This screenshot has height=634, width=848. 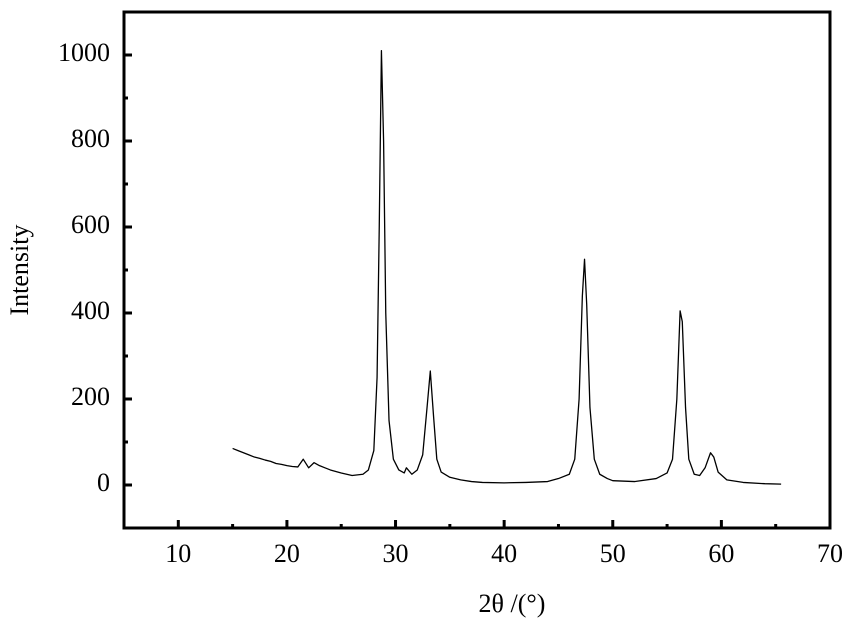 What do you see at coordinates (103, 482) in the screenshot?
I see `y-tick-label: 0` at bounding box center [103, 482].